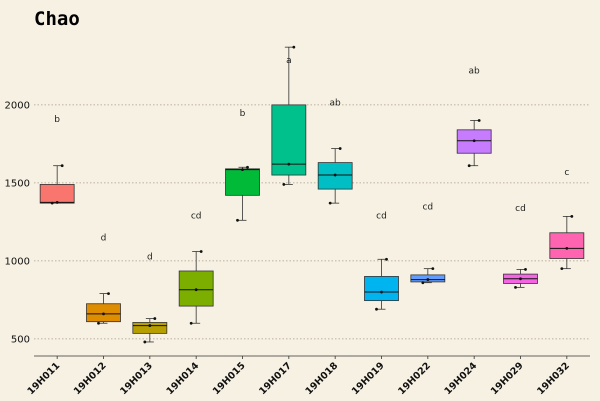  What do you see at coordinates (229, 378) in the screenshot?
I see `x-tick-label-19H015: 19H015` at bounding box center [229, 378].